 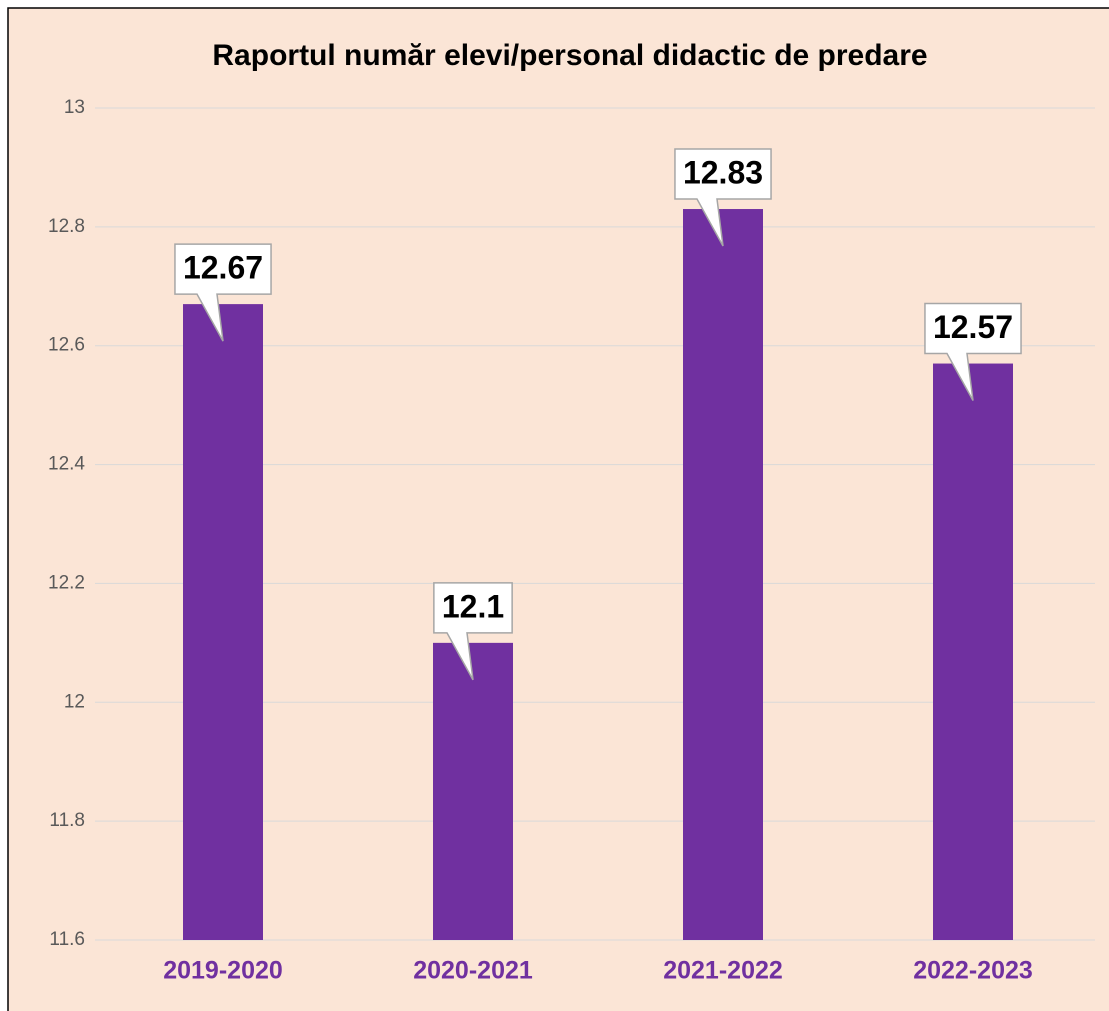 What do you see at coordinates (67, 939) in the screenshot?
I see `y-tick-label: 11.6` at bounding box center [67, 939].